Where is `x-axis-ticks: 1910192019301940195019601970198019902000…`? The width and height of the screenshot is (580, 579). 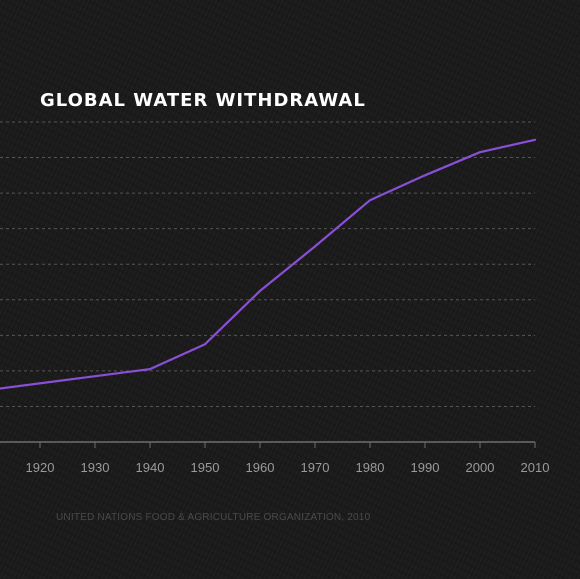
x-axis-ticks: 1910192019301940195019601970198019902000… is located at coordinates (288, 458).